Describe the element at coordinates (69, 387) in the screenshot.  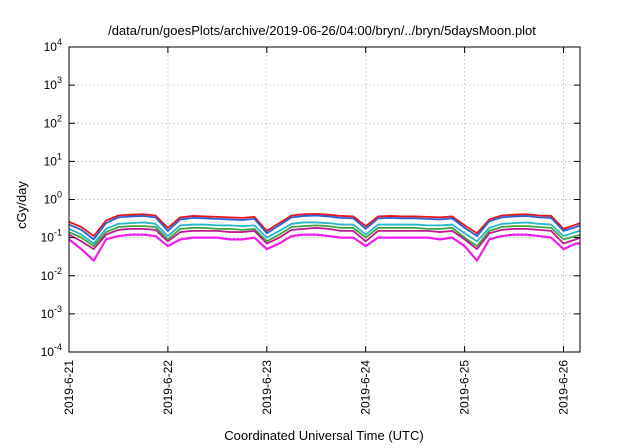
I see `x-tick-label: 2019-6-21` at that location.